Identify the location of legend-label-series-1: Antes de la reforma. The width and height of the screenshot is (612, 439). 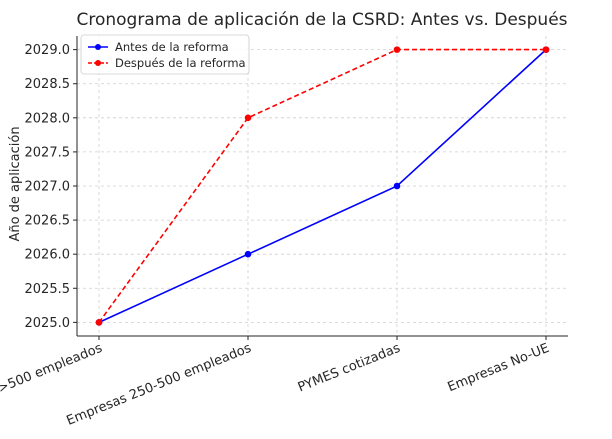
(172, 47).